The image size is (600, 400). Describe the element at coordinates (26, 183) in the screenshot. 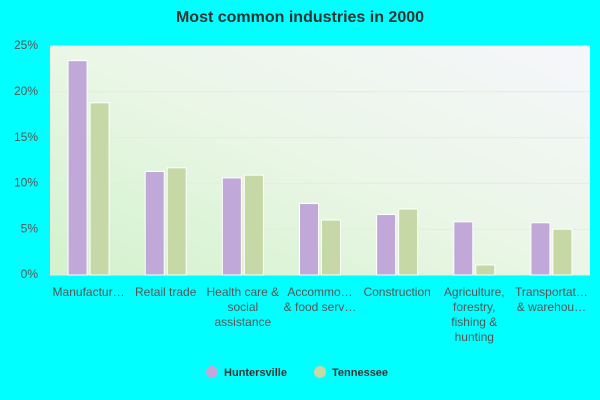

I see `y-tick-label: 10%` at that location.